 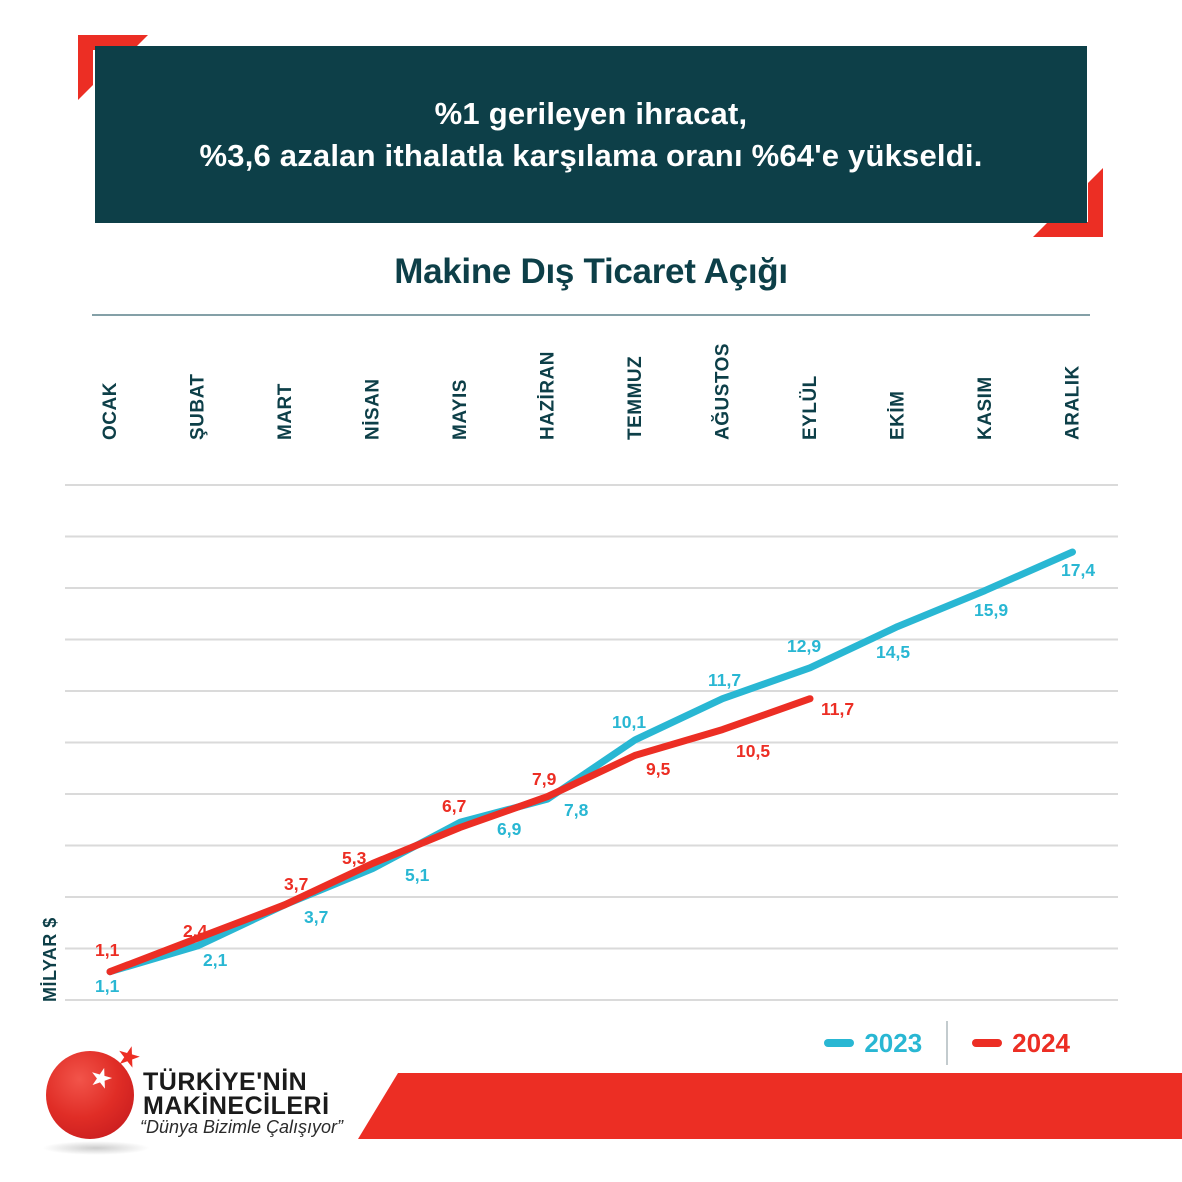 I want to click on value-label-2023: 1,1, so click(x=107, y=986).